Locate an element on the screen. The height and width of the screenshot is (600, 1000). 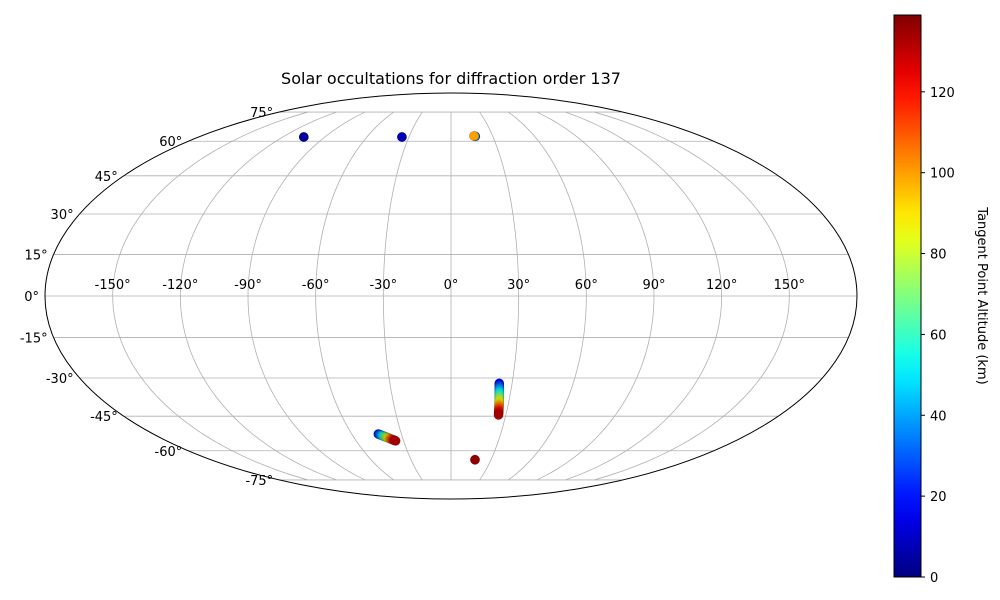
x-tick-label: -90° is located at coordinates (248, 285).